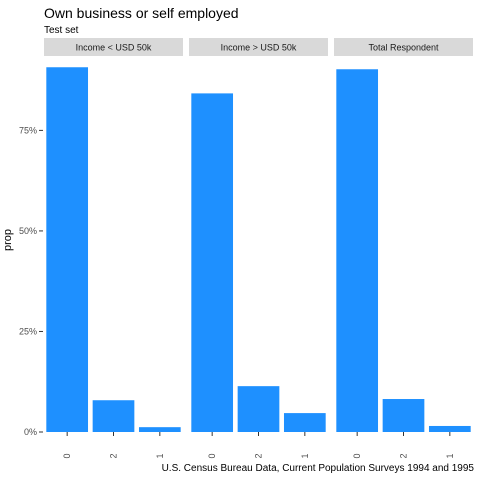  I want to click on chart-subtitle: Test set, so click(61, 30).